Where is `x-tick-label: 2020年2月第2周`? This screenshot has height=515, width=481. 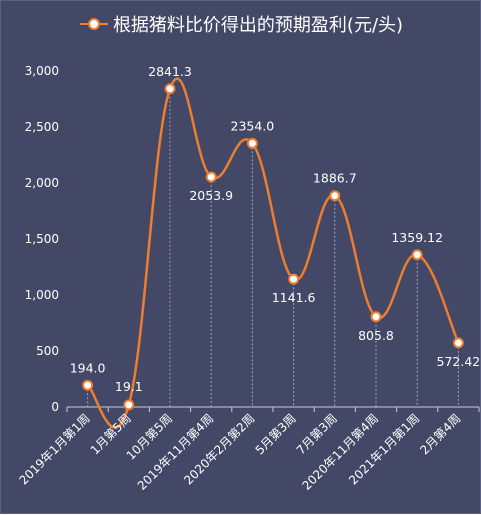
x-tick-label: 2020年2月第2周 is located at coordinates (219, 449).